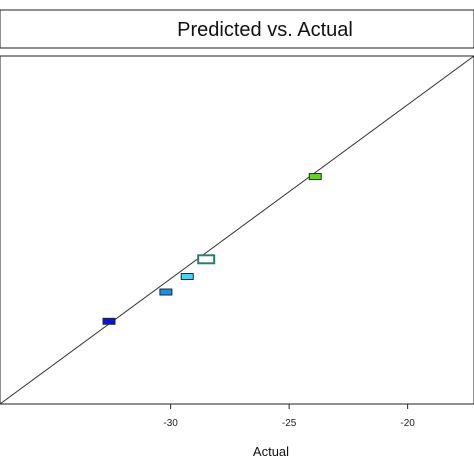  What do you see at coordinates (407, 423) in the screenshot?
I see `x-tick-label: -20` at bounding box center [407, 423].